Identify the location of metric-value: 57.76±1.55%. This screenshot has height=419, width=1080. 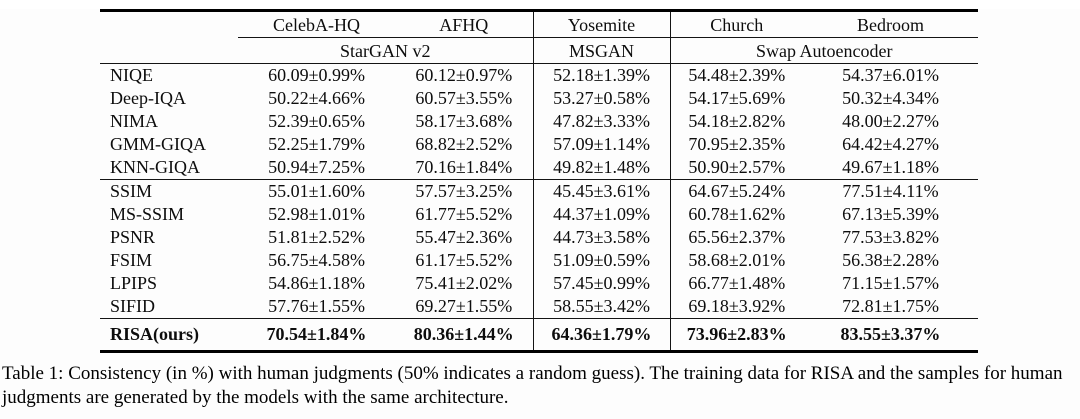
(316, 307).